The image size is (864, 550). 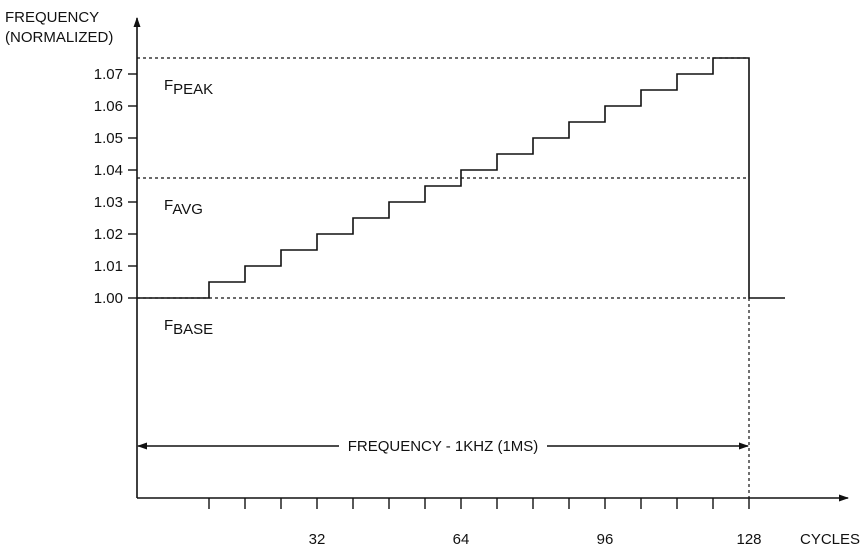 What do you see at coordinates (59, 37) in the screenshot?
I see `y-axis-label-line2: (NORMALIZED)` at bounding box center [59, 37].